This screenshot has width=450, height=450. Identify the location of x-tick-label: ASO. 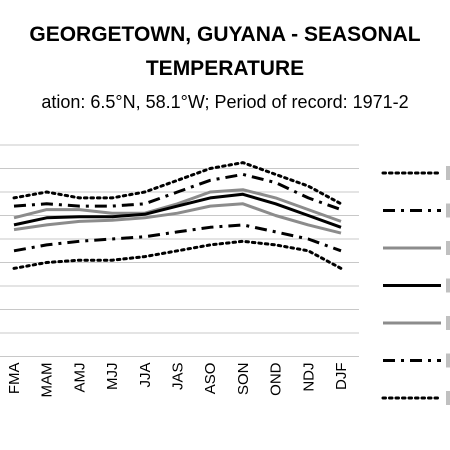
(210, 379).